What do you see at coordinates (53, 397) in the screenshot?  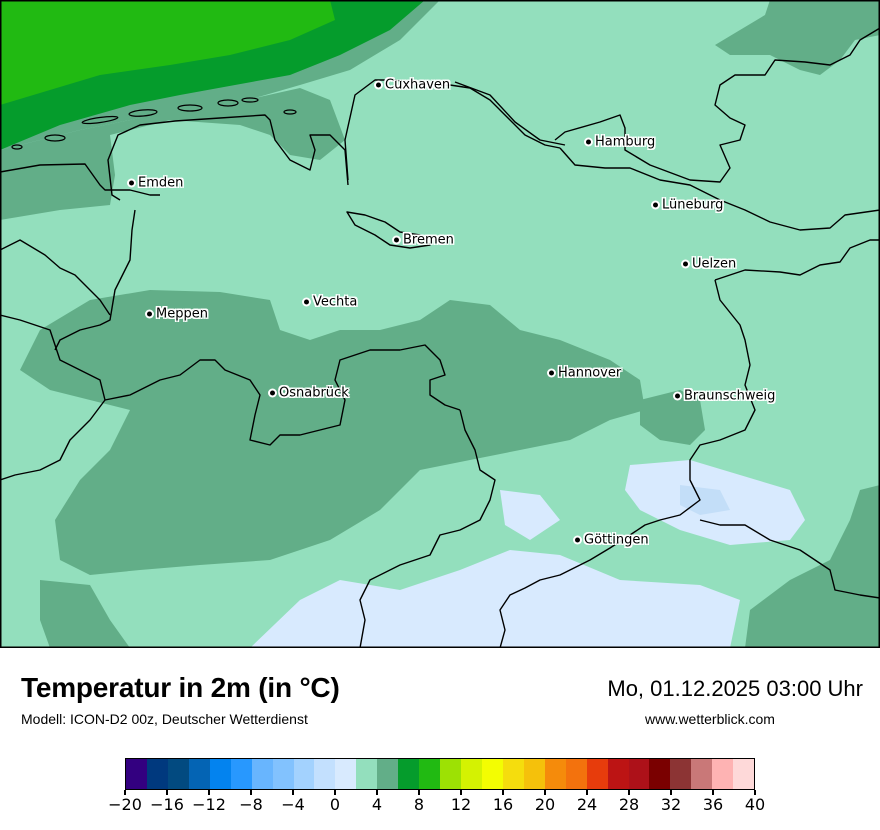 I see `border-netherlands` at bounding box center [53, 397].